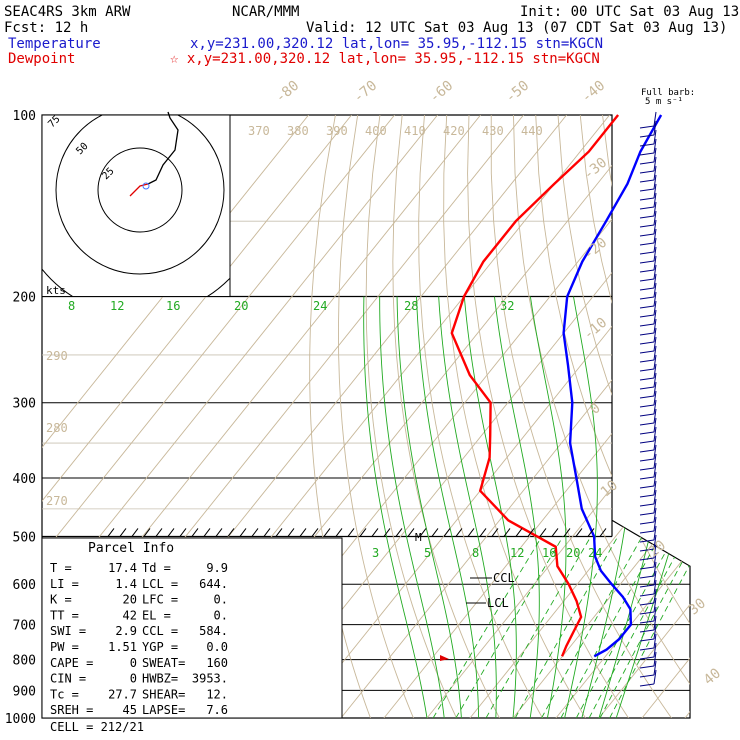 This screenshot has width=740, height=740. What do you see at coordinates (24, 404) in the screenshot?
I see `pressure-label-300: 300` at bounding box center [24, 404].